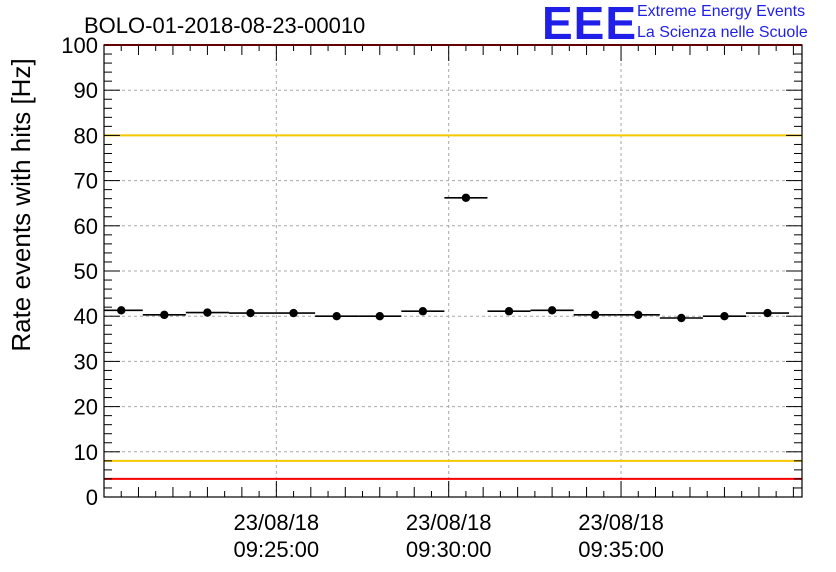 The image size is (836, 572). I want to click on logo-line-1: Extreme Energy Events, so click(721, 11).